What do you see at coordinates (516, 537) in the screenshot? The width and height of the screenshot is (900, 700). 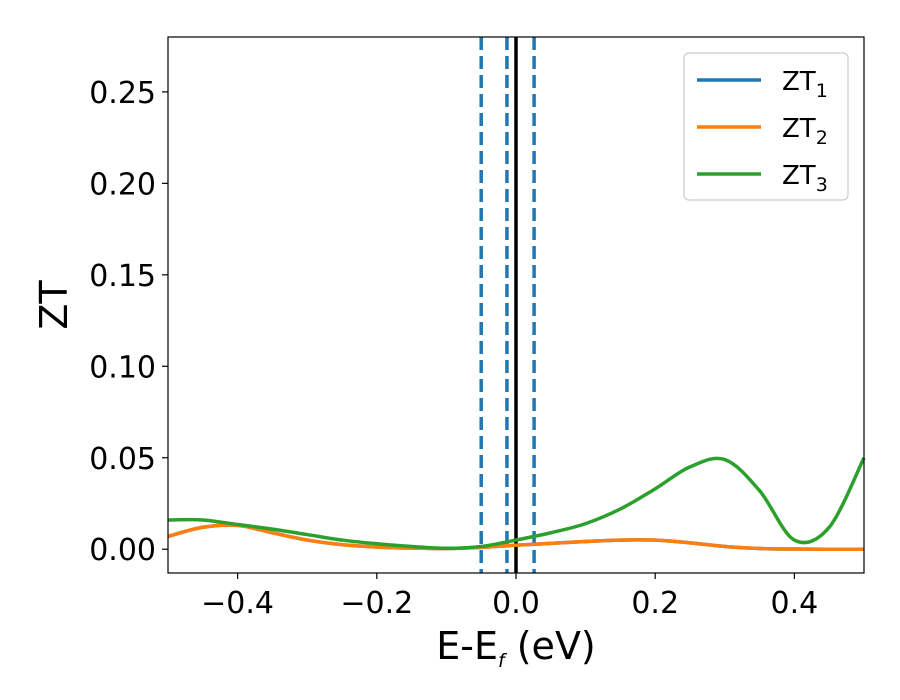 I see `series-line-zt2` at bounding box center [516, 537].